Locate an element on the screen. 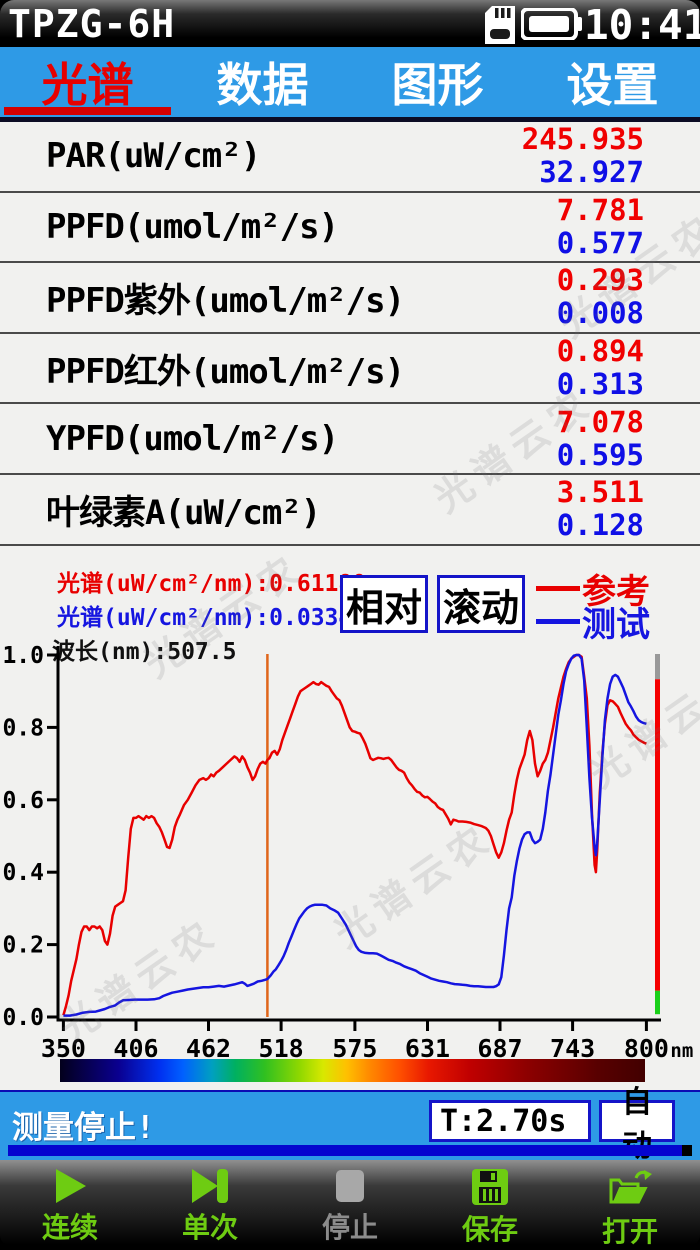  open-file-button: 打开 is located at coordinates (630, 1204).